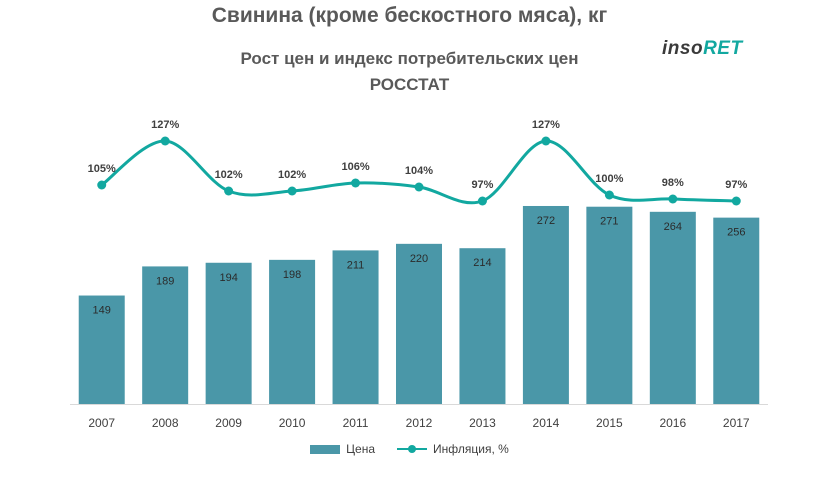 Image resolution: width=819 pixels, height=487 pixels. Describe the element at coordinates (165, 281) in the screenshot. I see `bar-label-2008: 189` at that location.